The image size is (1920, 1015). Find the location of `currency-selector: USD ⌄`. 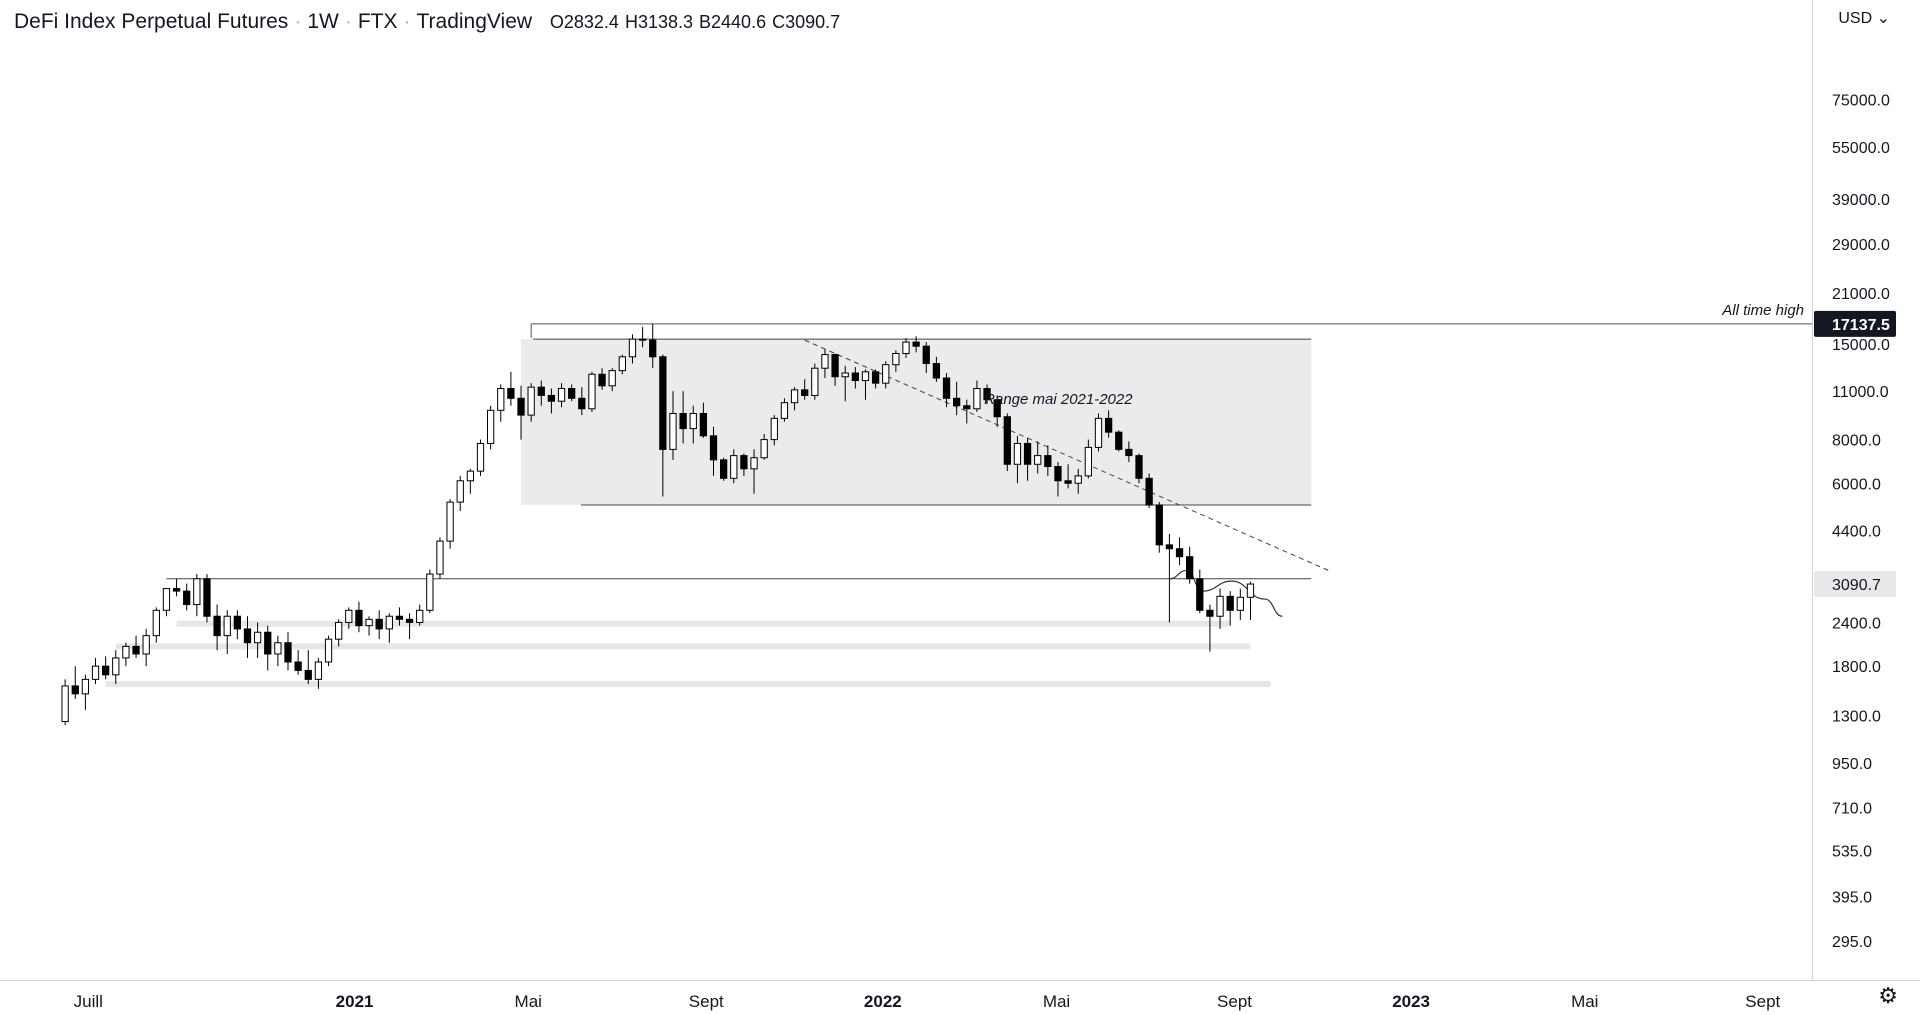

currency-selector: USD ⌄ is located at coordinates (1864, 18).